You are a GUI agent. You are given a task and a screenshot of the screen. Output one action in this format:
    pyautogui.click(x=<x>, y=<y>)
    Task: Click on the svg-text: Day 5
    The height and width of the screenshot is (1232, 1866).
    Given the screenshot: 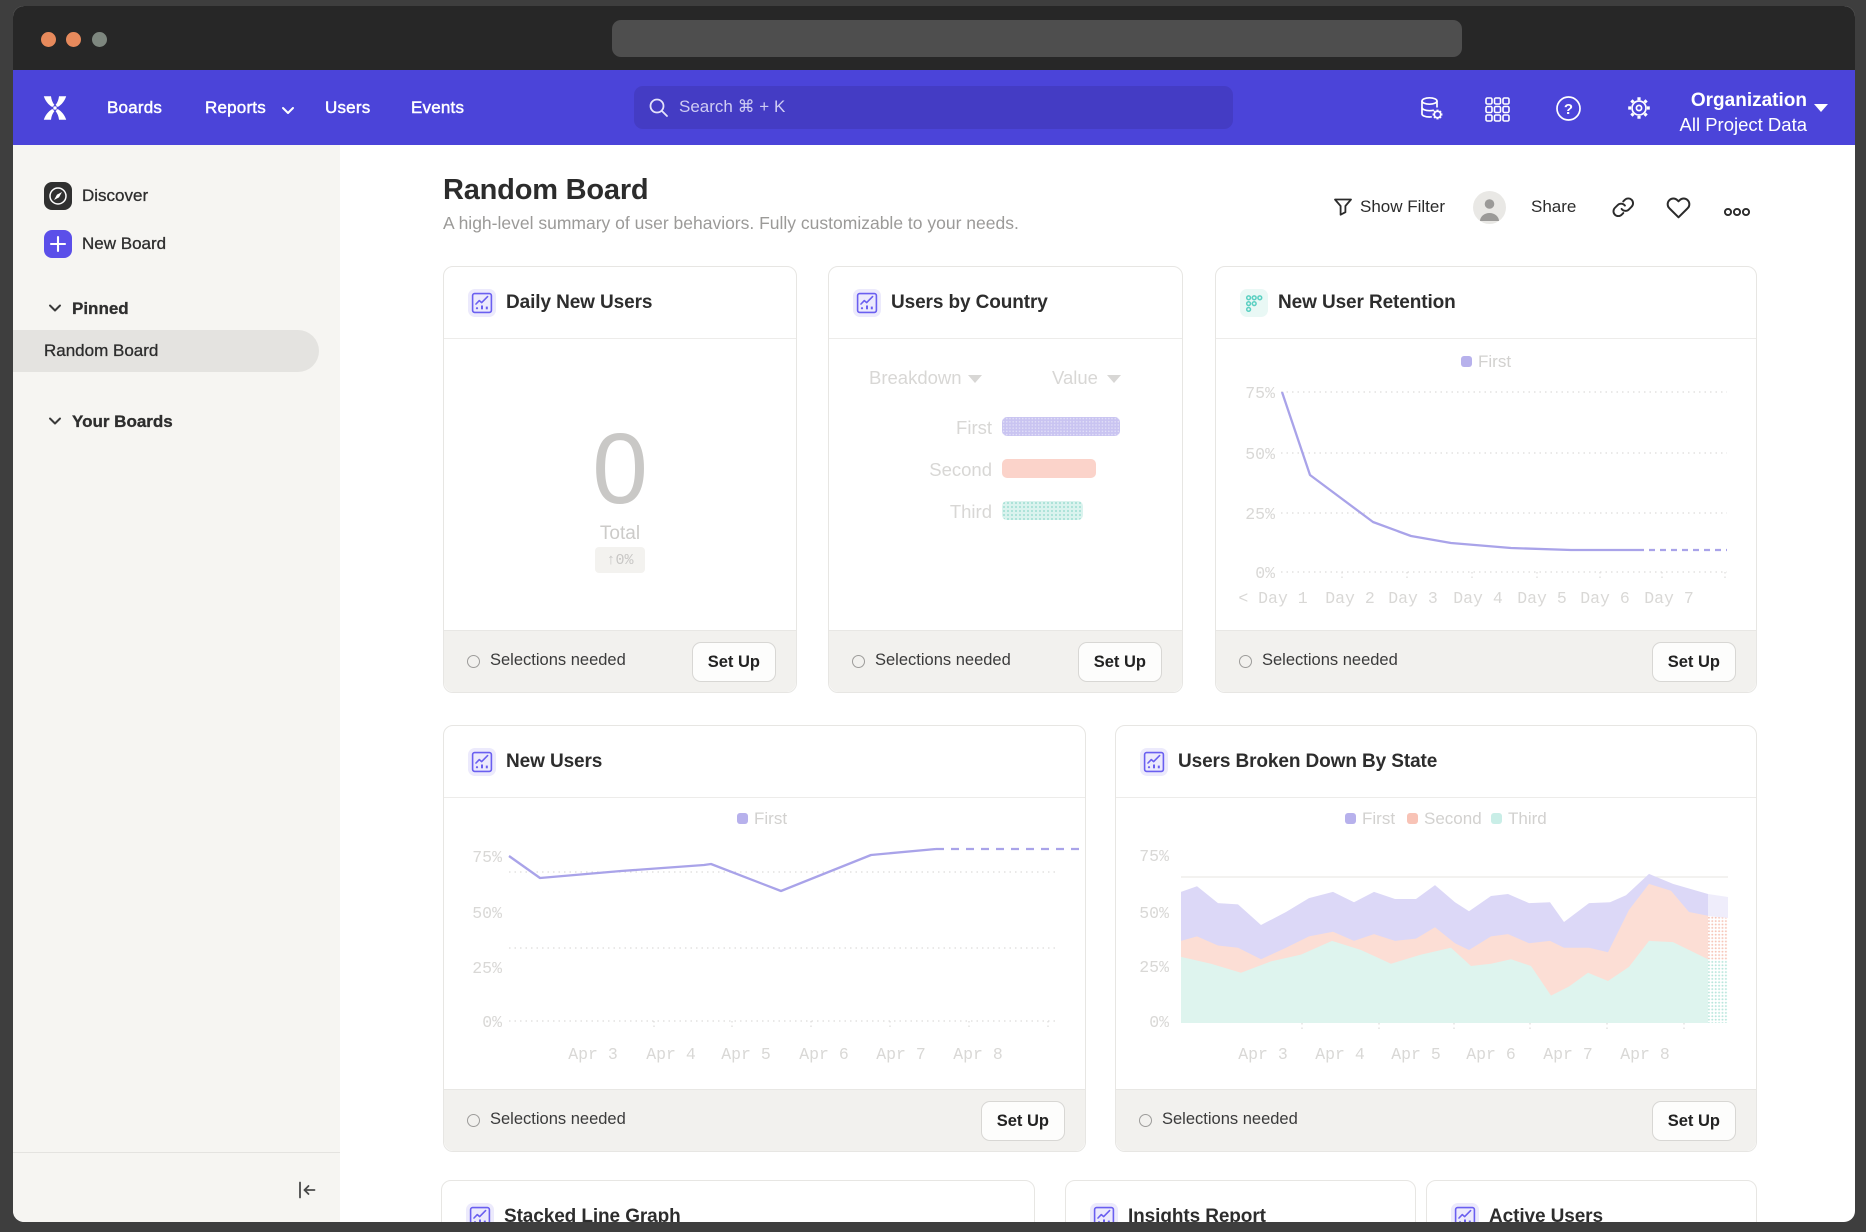 What is the action you would take?
    pyautogui.click(x=1542, y=598)
    